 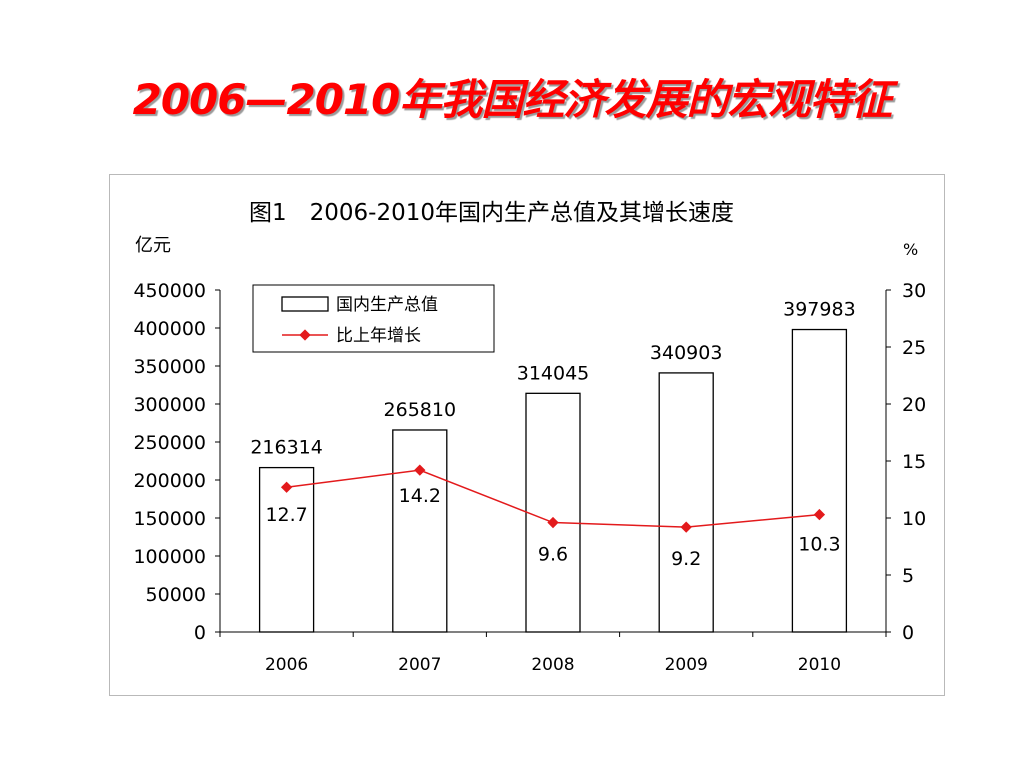 What do you see at coordinates (686, 353) in the screenshot?
I see `bar-value-label: 340903` at bounding box center [686, 353].